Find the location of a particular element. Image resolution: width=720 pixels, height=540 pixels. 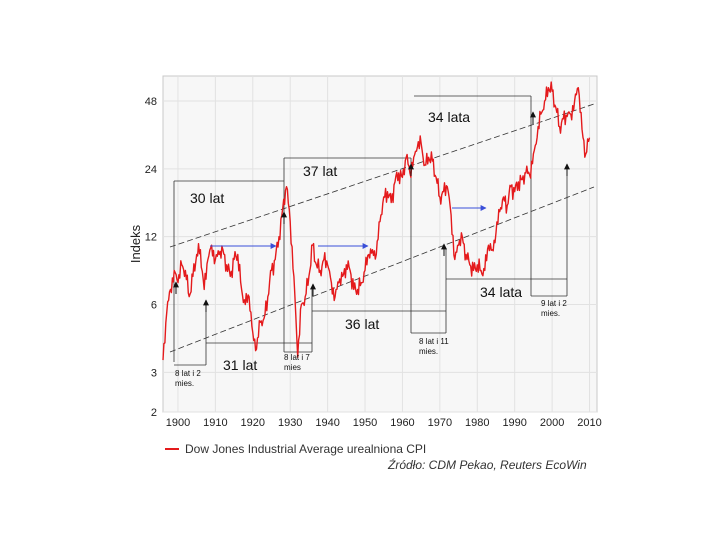

label-9-lat-2-mies: 9 lat i 2 mies. is located at coordinates (554, 308).